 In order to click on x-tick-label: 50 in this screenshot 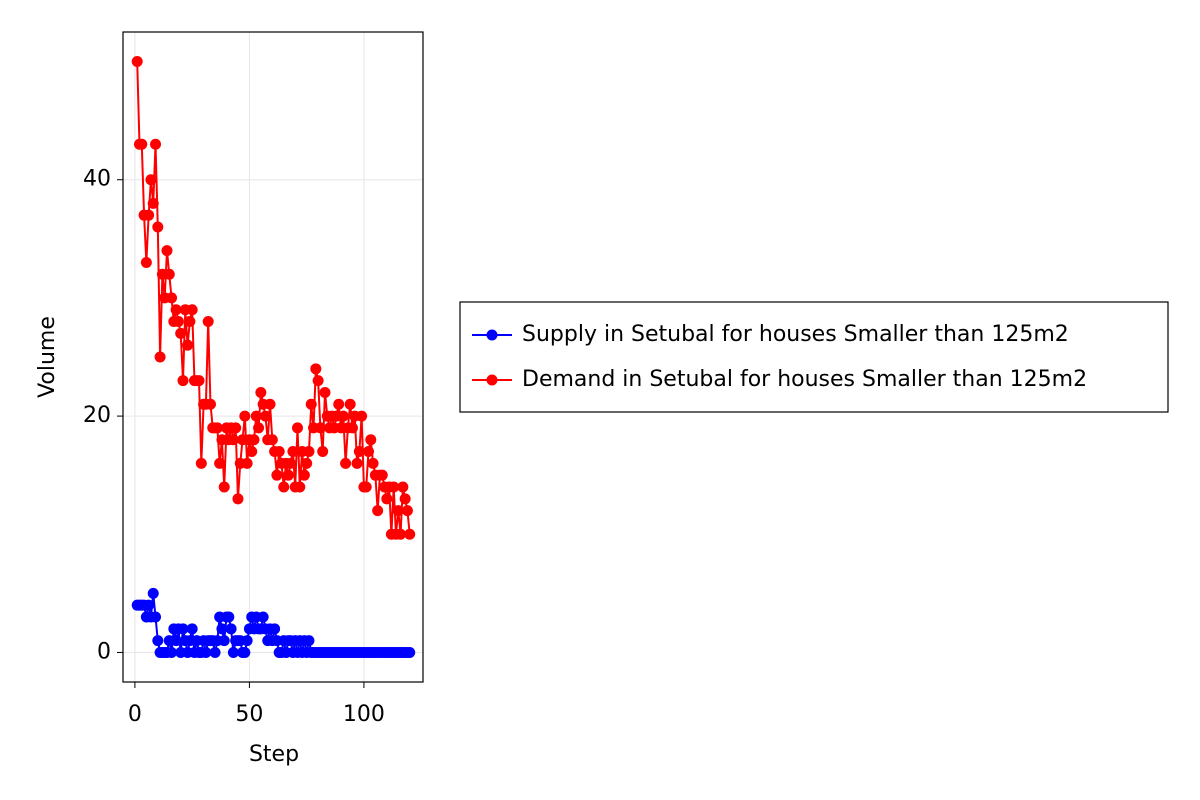, I will do `click(249, 714)`.